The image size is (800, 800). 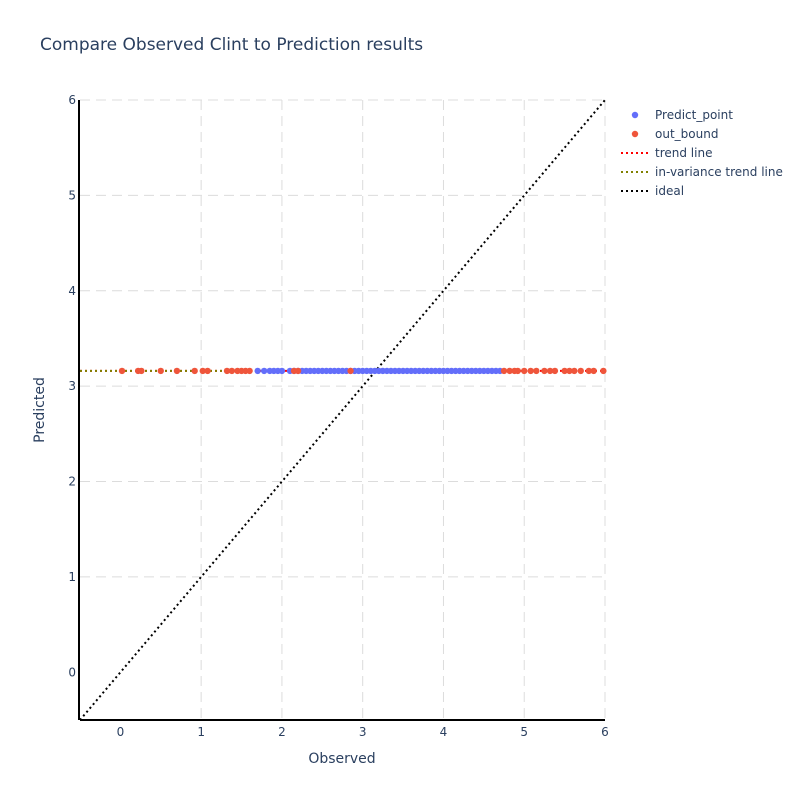 I want to click on legend-item-out-bound: out_bound, so click(x=675, y=134).